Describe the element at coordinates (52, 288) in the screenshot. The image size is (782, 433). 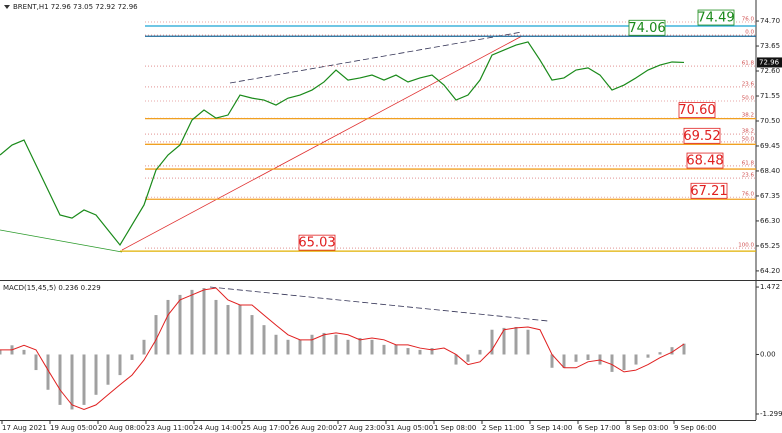
I see `indicator-title: MACD(15,45,5) 0.236 0.229` at that location.